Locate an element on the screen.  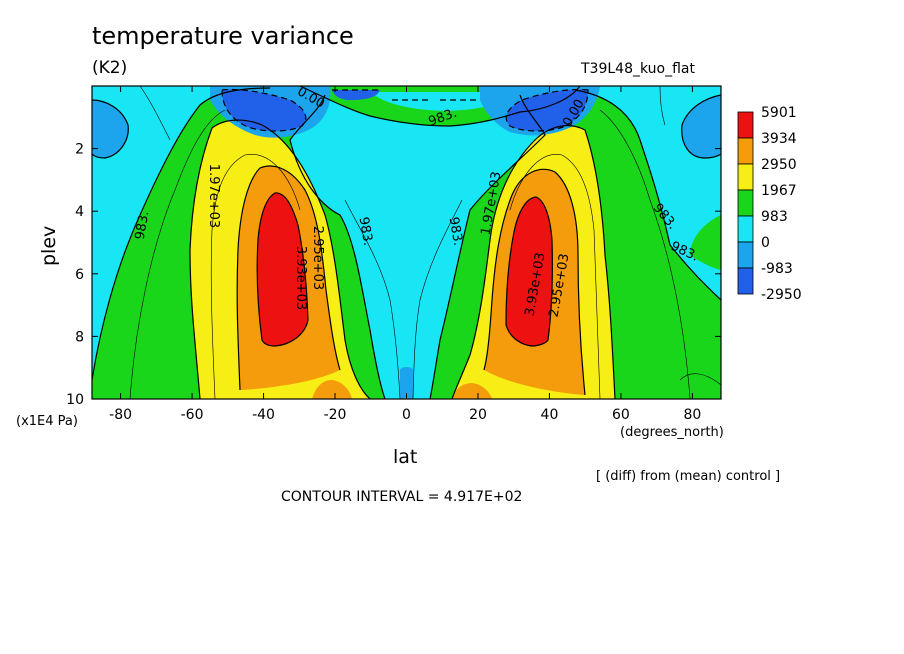
legend-label-7: -2950 is located at coordinates (781, 295).